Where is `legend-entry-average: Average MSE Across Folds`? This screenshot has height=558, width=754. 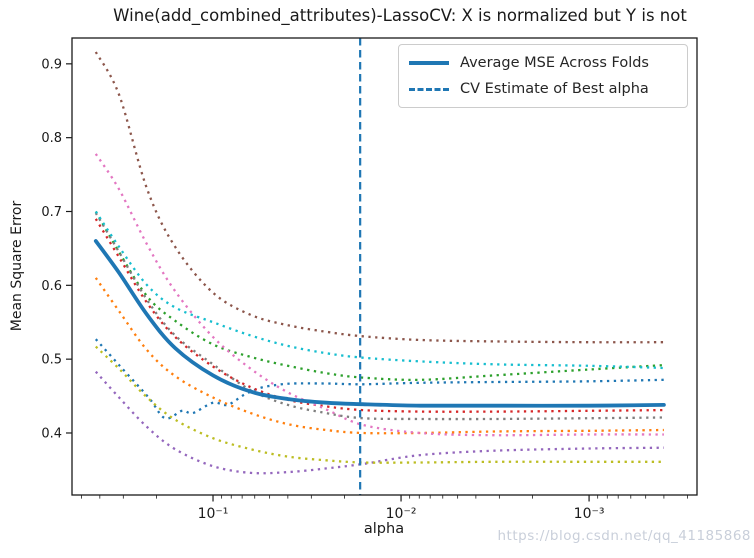 legend-entry-average: Average MSE Across Folds is located at coordinates (543, 63).